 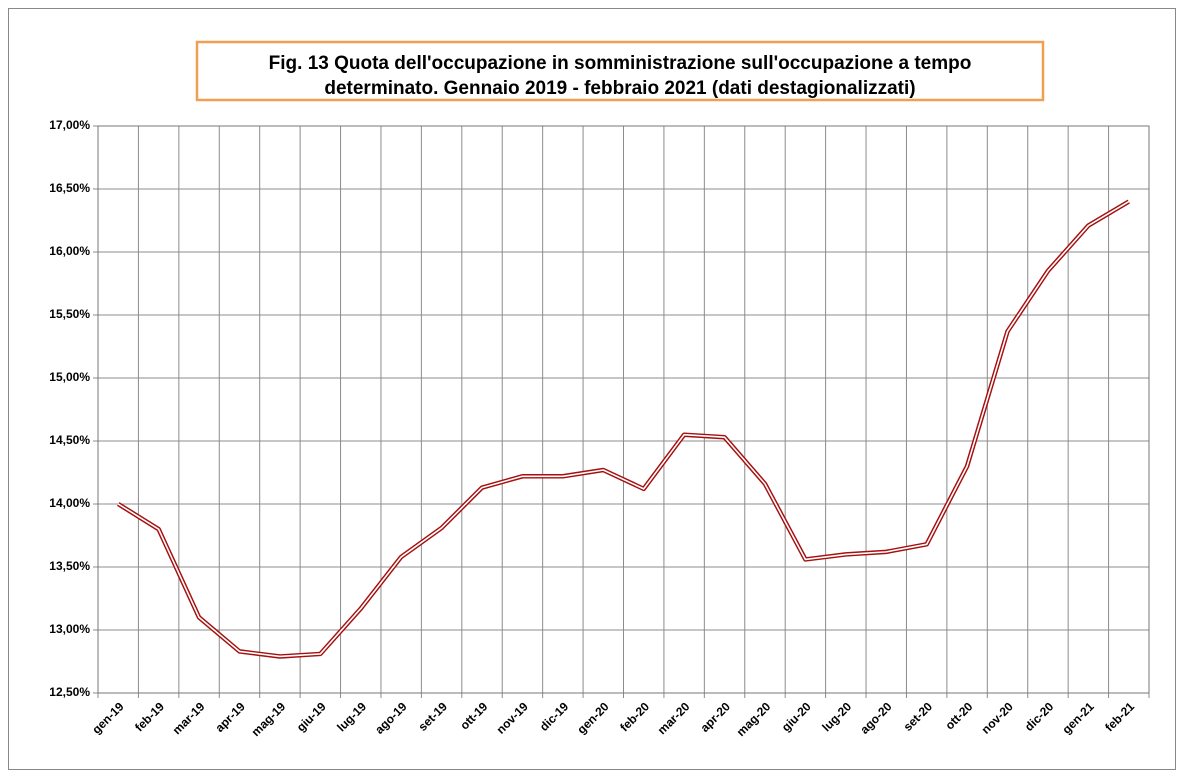 I want to click on y-tick-label: 16,50%, so click(x=69, y=188).